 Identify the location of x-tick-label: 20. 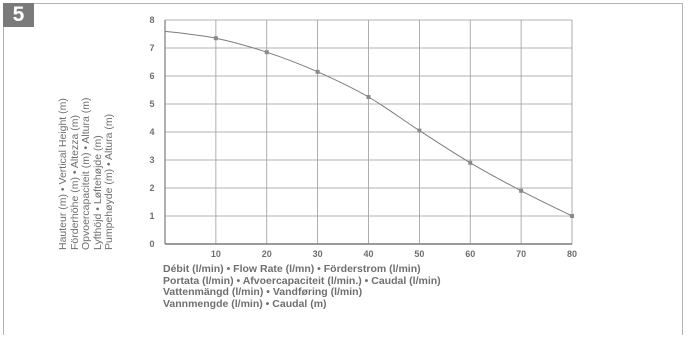
(267, 254).